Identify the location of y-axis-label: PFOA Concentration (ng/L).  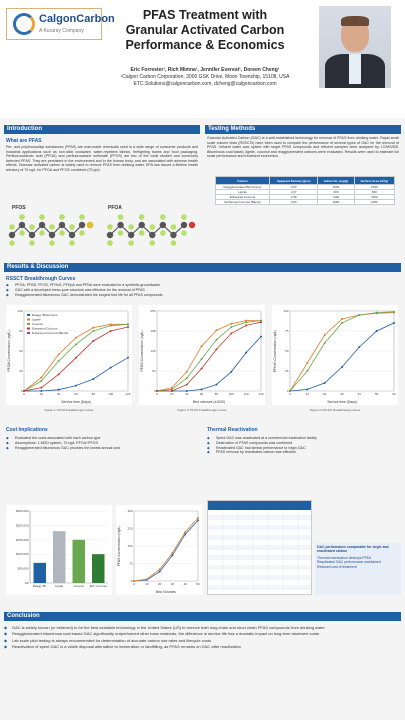
(9, 351).